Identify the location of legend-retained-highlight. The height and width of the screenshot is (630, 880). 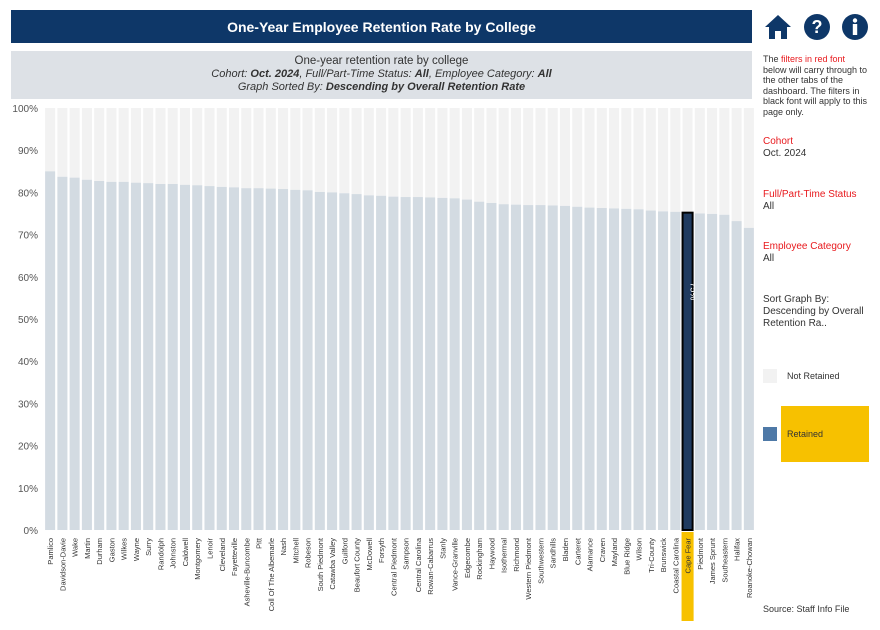
(825, 434).